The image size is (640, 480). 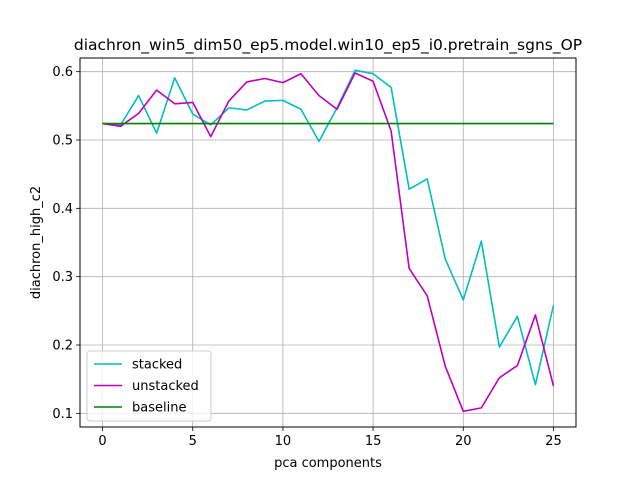 I want to click on y-tick-label: 0.3, so click(x=62, y=277).